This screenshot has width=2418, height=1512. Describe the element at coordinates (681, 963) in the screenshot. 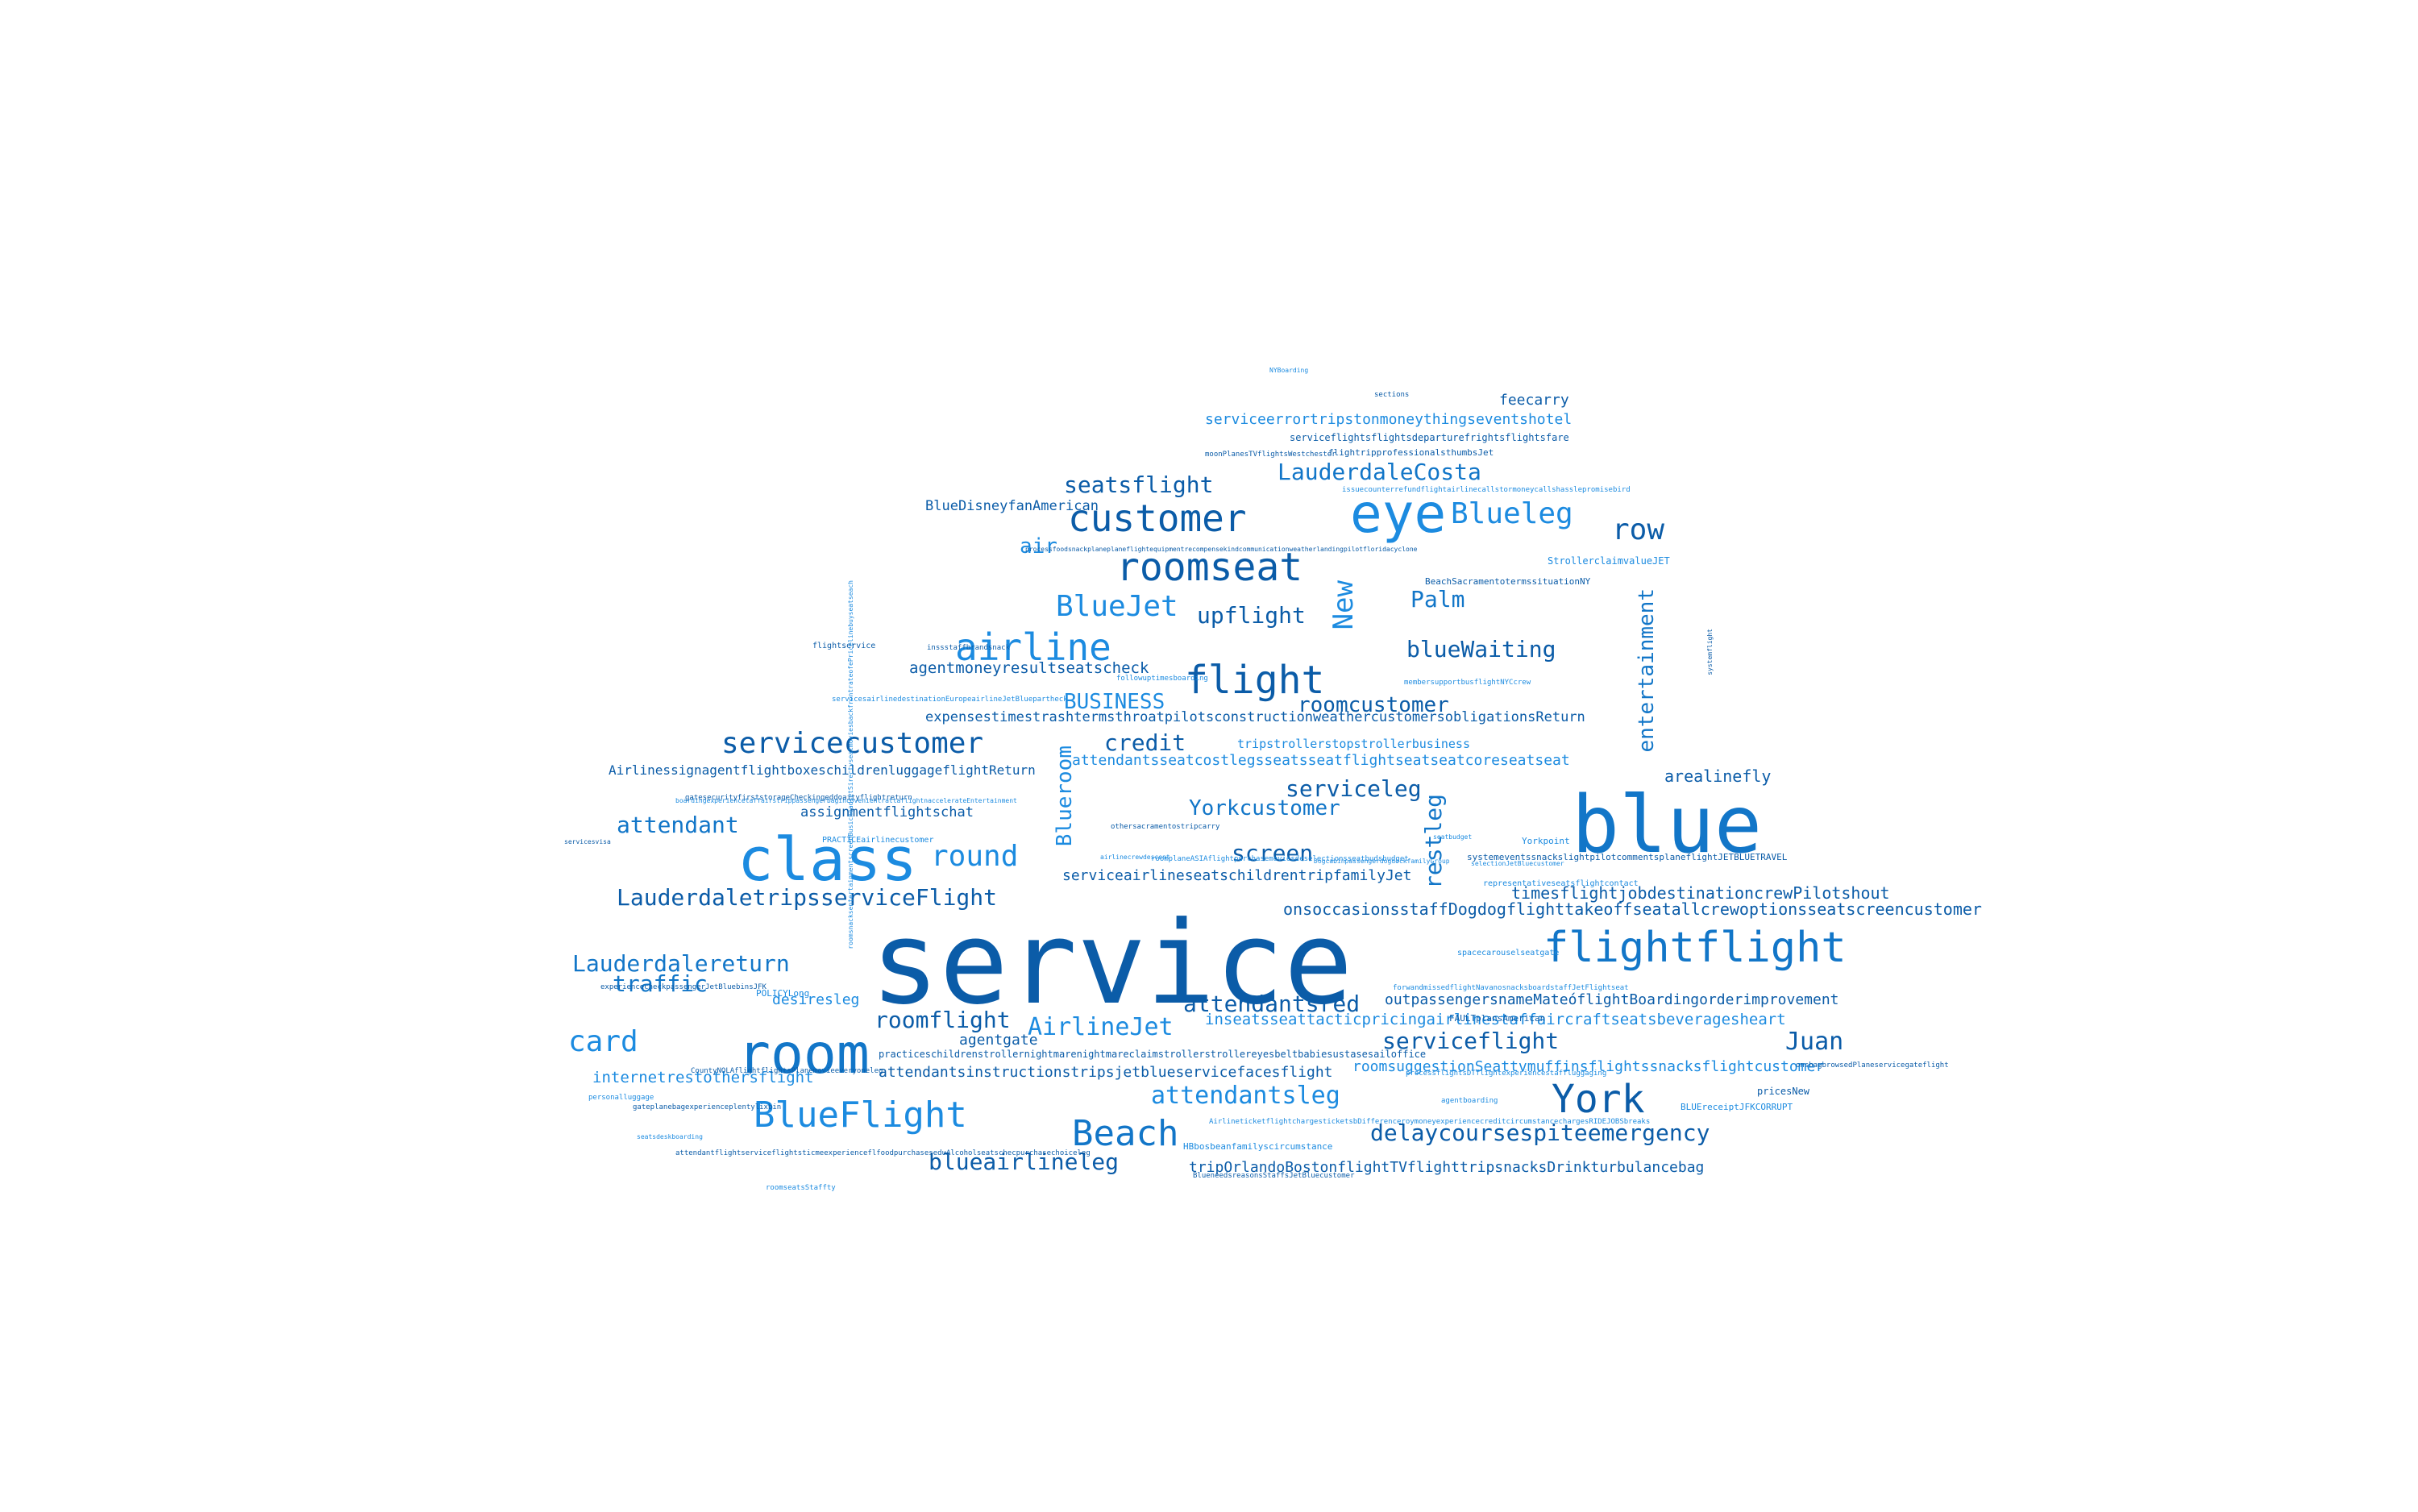

I see `word: Lauderdalereturn` at that location.